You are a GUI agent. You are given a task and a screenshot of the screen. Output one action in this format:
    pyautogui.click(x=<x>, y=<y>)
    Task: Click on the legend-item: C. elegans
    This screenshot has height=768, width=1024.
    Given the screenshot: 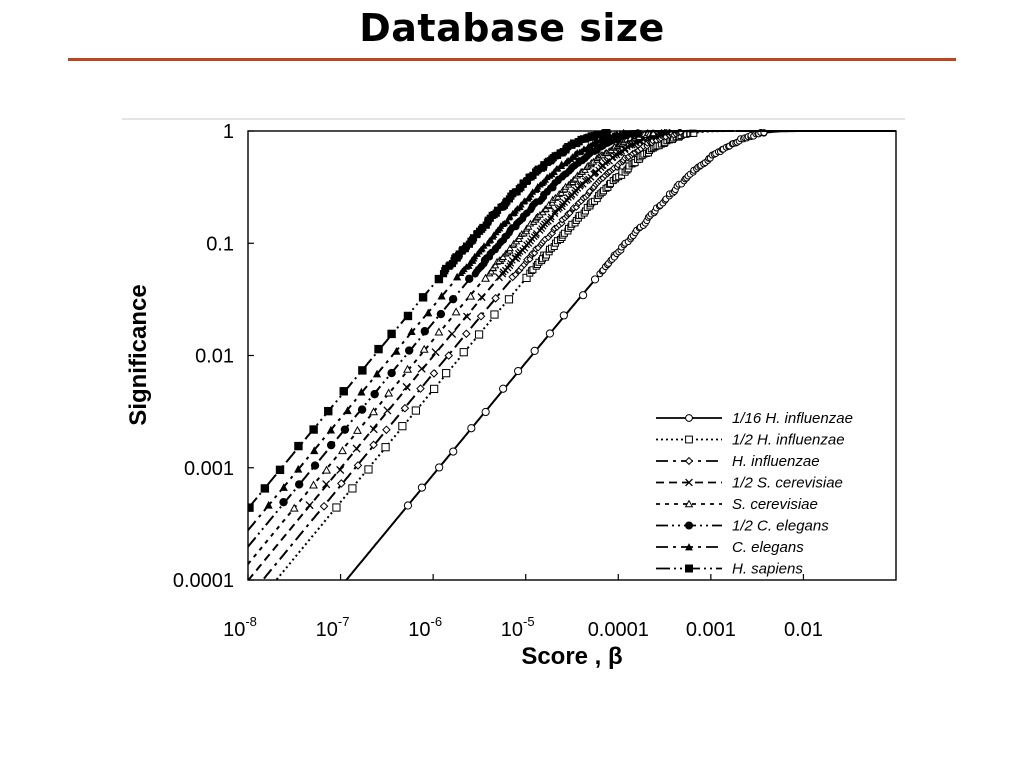 What is the action you would take?
    pyautogui.click(x=730, y=547)
    